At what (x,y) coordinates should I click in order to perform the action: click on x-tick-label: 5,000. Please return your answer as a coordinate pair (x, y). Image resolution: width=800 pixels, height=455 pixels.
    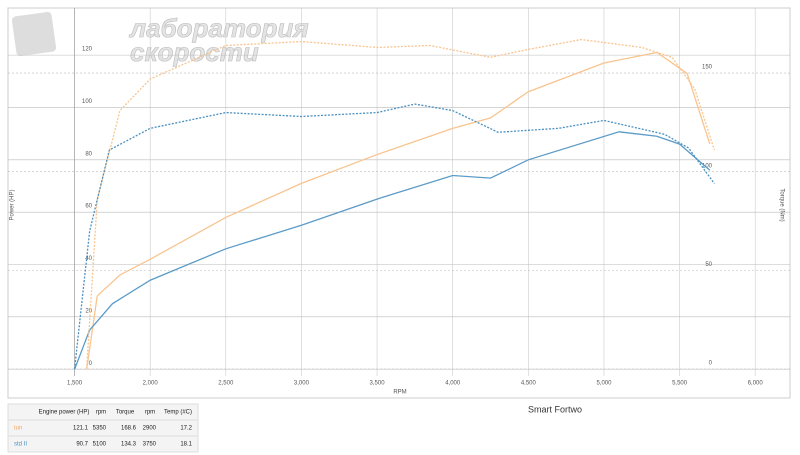
    Looking at the image, I should click on (604, 384).